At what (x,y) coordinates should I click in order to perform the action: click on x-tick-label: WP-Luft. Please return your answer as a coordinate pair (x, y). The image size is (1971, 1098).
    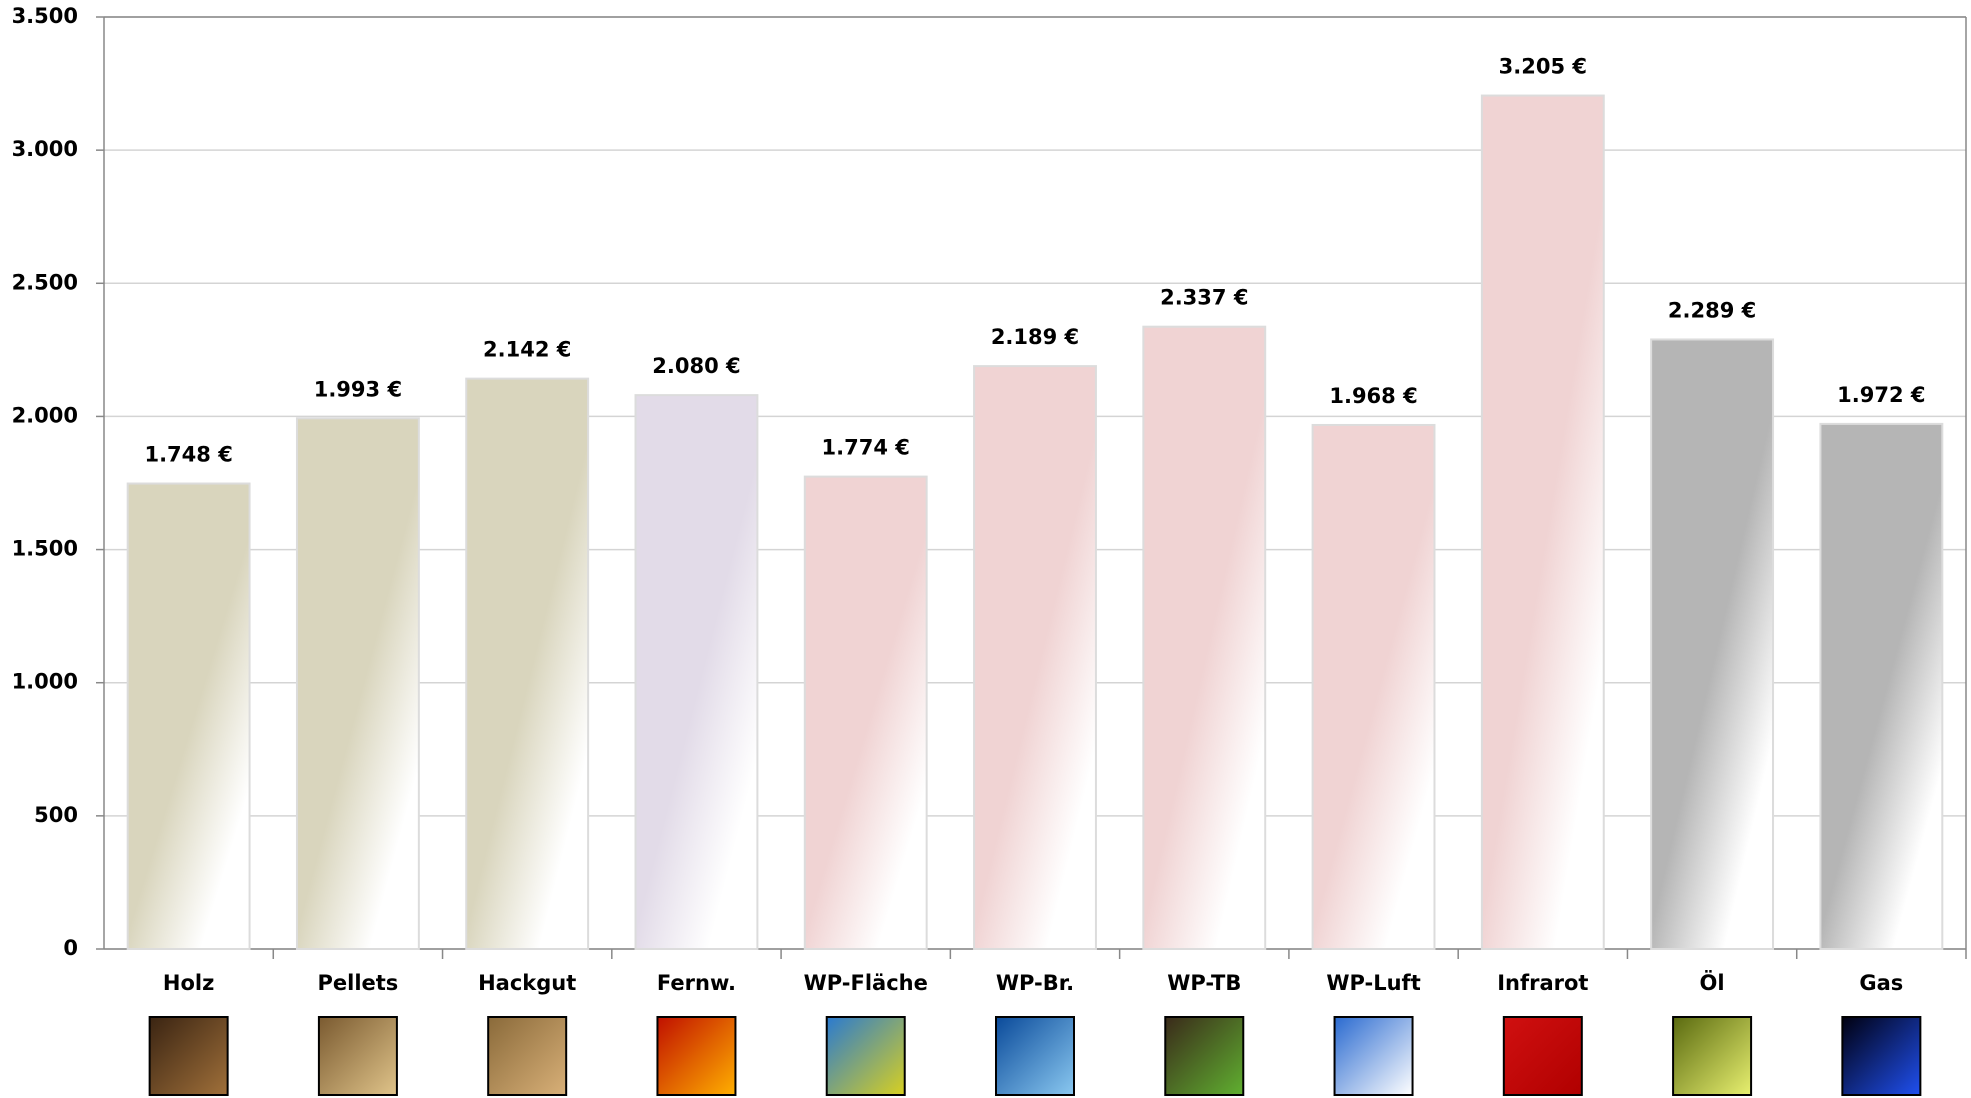
    Looking at the image, I should click on (1373, 983).